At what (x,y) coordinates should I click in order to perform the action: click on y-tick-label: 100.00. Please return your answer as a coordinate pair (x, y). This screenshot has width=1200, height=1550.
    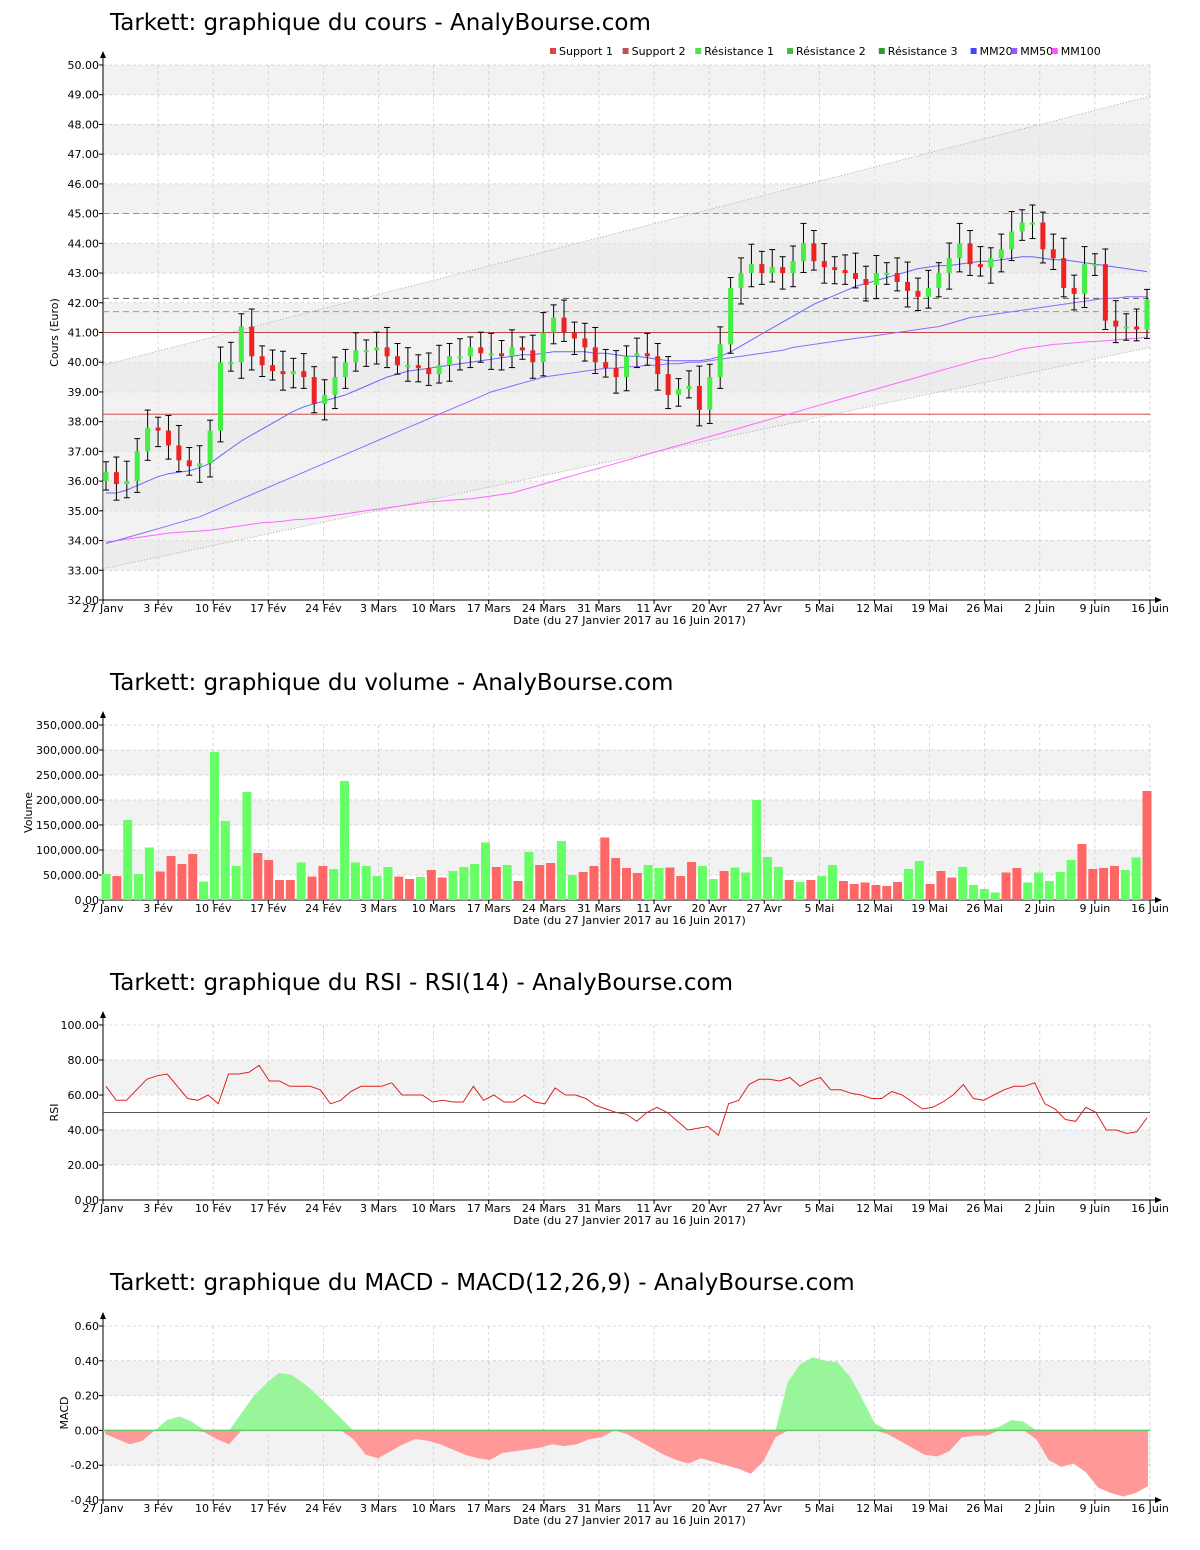
    Looking at the image, I should click on (80, 1025).